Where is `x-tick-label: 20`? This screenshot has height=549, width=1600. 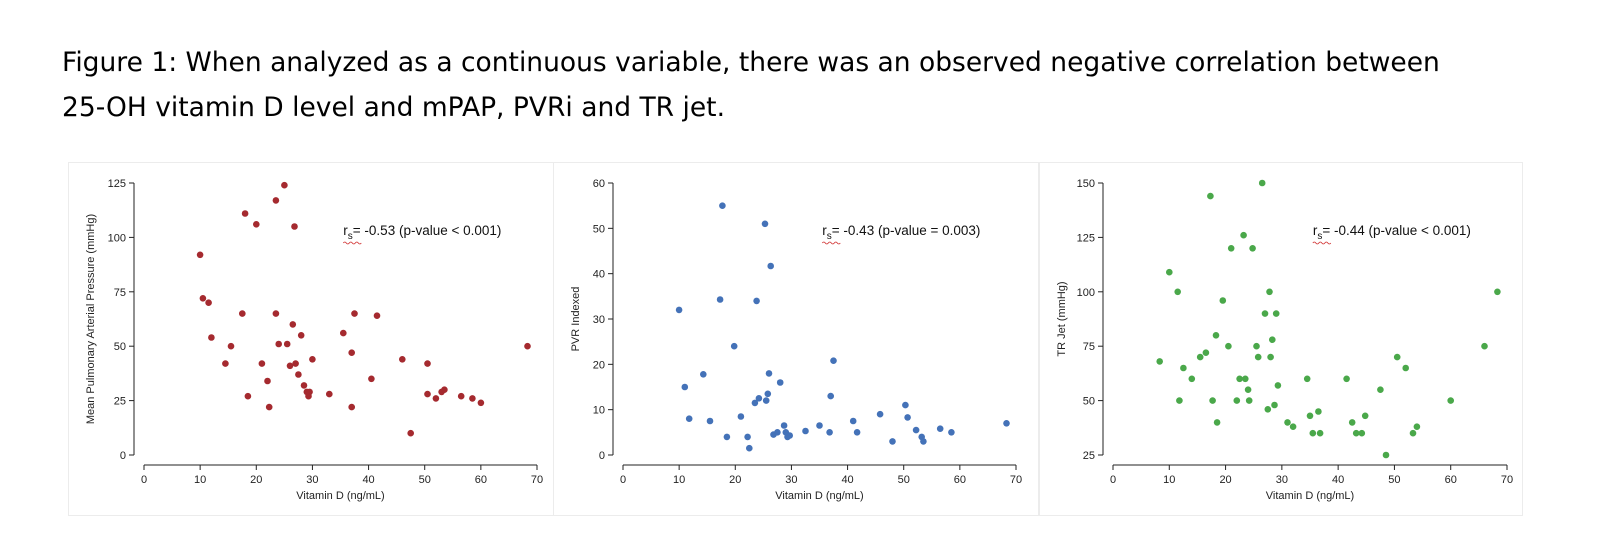 x-tick-label: 20 is located at coordinates (1225, 480).